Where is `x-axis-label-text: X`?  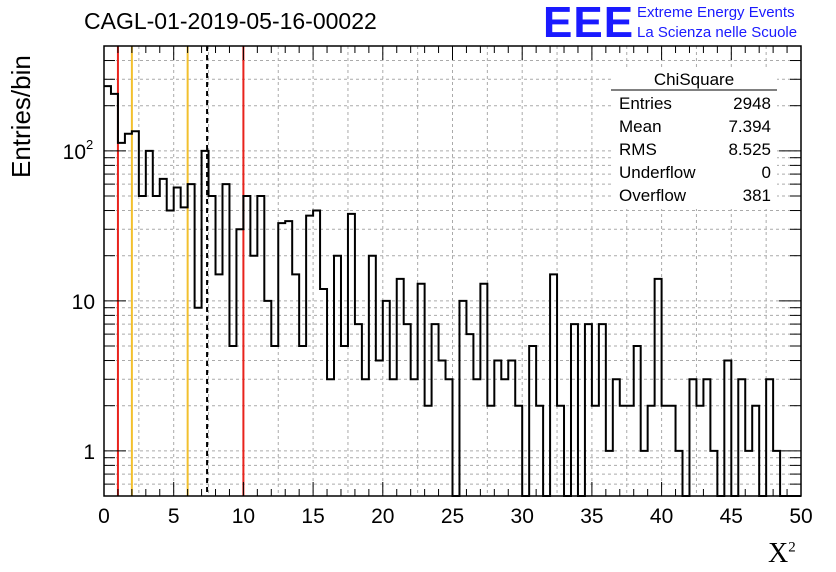
x-axis-label-text: X is located at coordinates (778, 553).